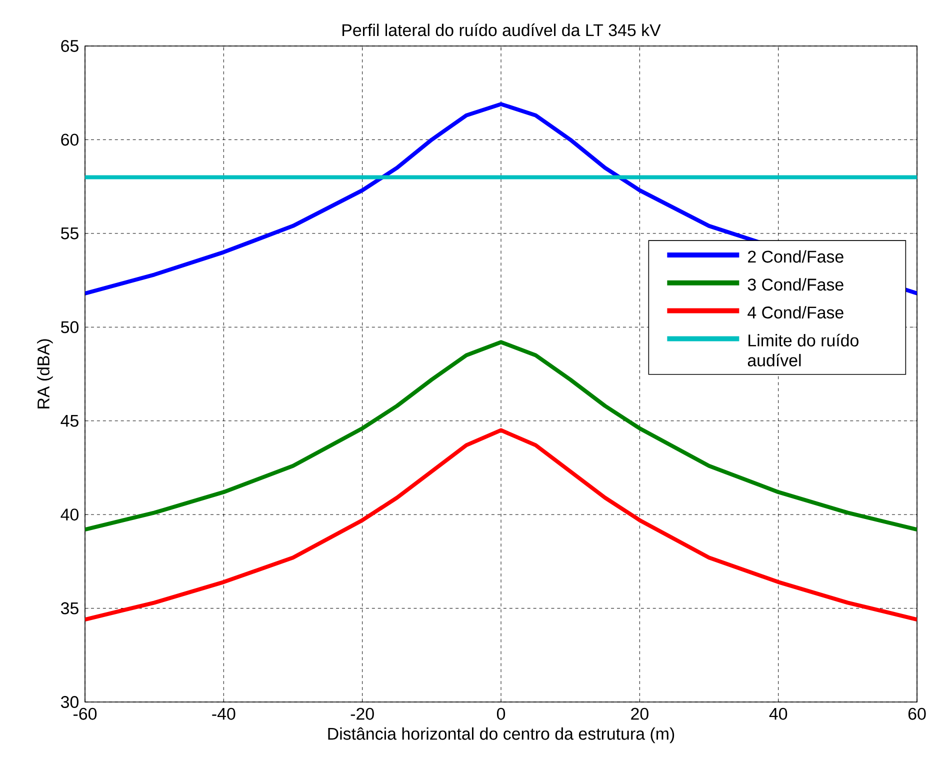  Describe the element at coordinates (224, 714) in the screenshot. I see `x-tick-label: -40` at that location.